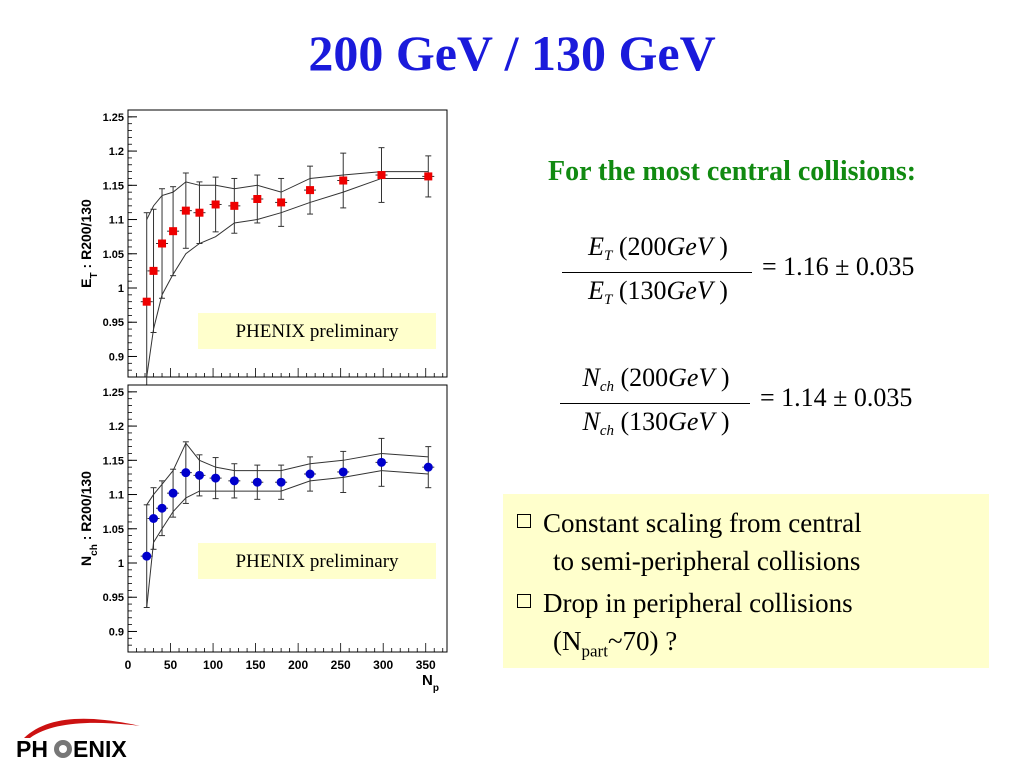 The image size is (1024, 768). I want to click on x-tick-label: 50, so click(171, 665).